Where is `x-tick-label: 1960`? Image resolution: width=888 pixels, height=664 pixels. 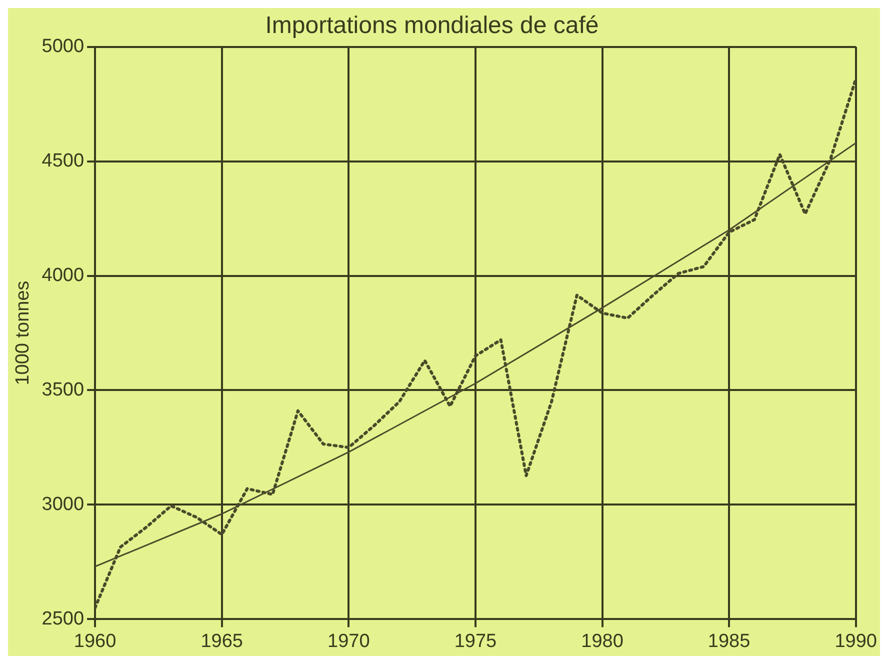
x-tick-label: 1960 is located at coordinates (95, 641).